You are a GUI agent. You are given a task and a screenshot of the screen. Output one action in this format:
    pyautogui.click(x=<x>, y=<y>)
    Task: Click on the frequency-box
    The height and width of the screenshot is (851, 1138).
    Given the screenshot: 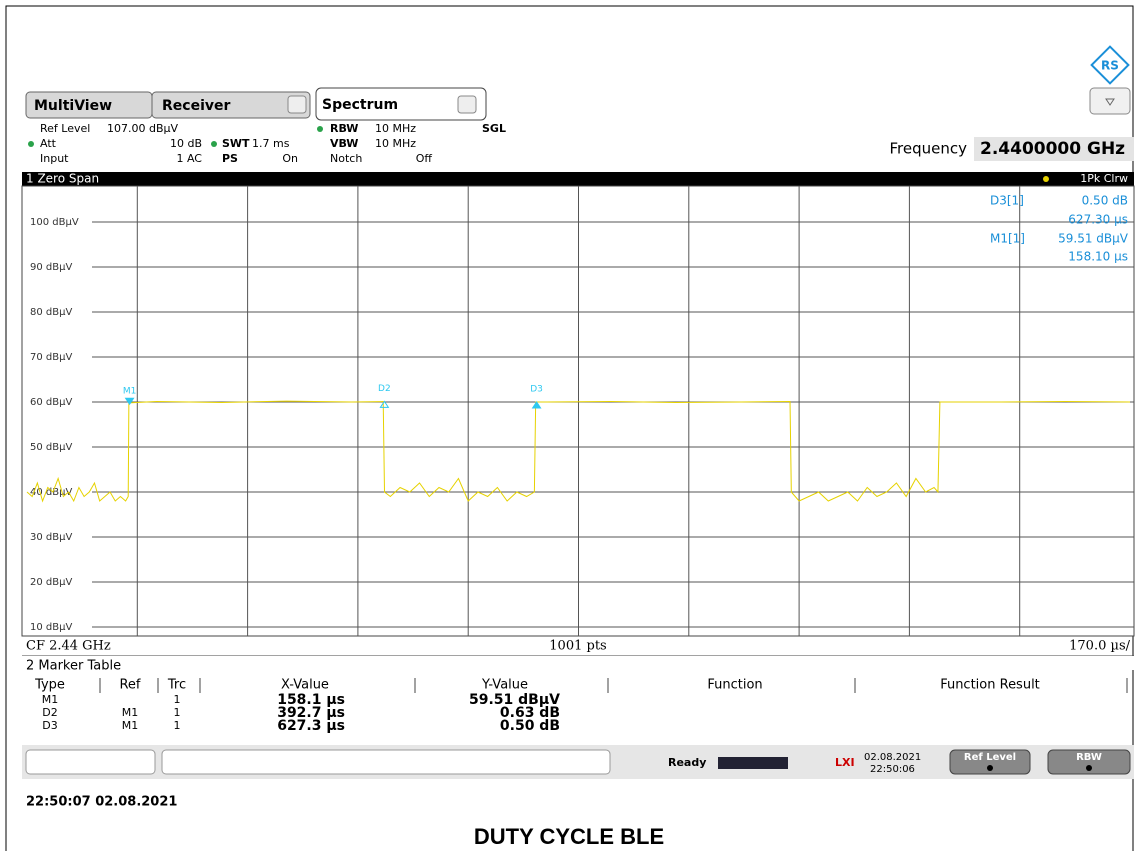 What is the action you would take?
    pyautogui.click(x=1054, y=149)
    